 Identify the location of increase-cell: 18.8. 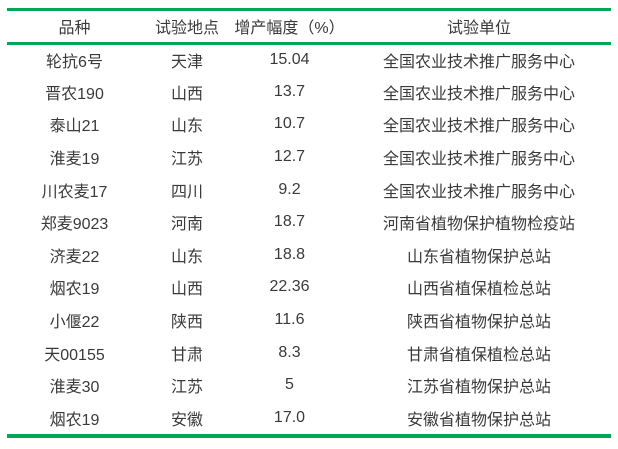
(289, 254).